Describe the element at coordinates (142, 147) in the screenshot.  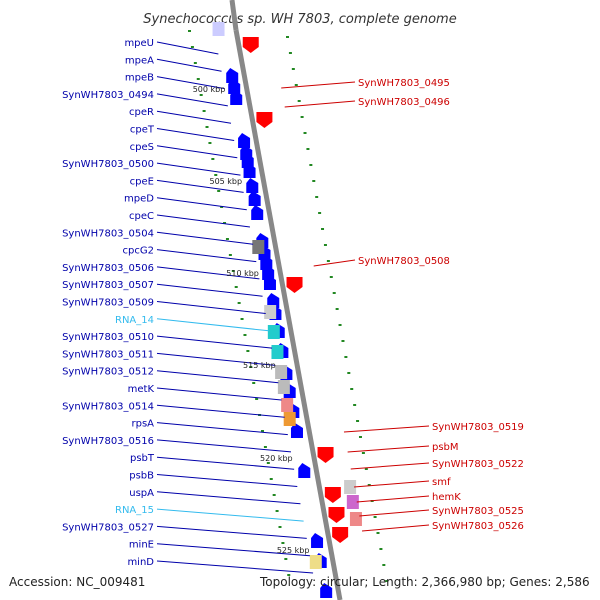
I see `gene-label: cpeS` at that location.